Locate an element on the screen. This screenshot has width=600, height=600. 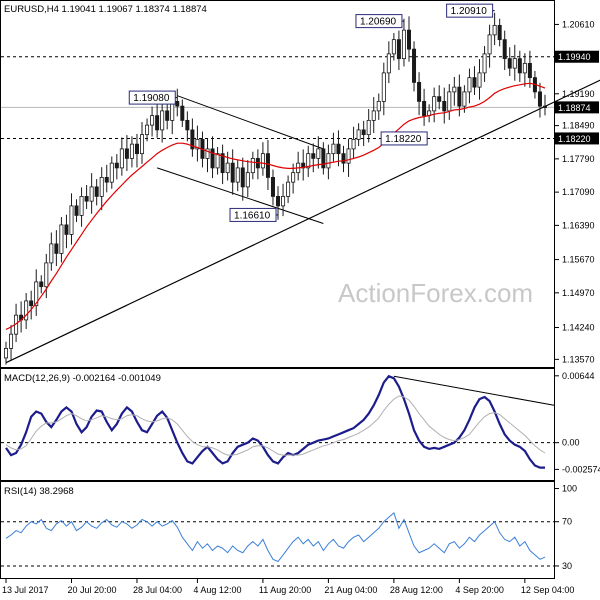
price-tick-label: 1.14970 is located at coordinates (578, 293).